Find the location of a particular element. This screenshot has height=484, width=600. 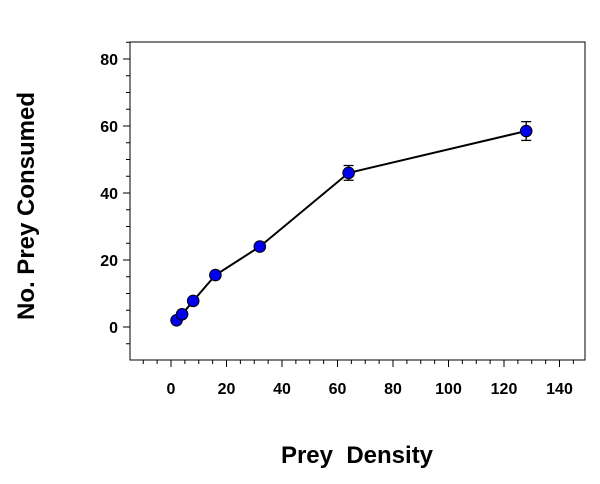

y-tick-label: 20 is located at coordinates (109, 261).